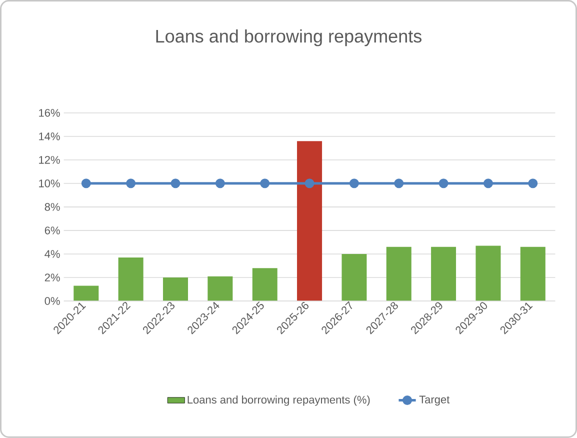 The height and width of the screenshot is (438, 577). Describe the element at coordinates (49, 184) in the screenshot. I see `y-tick-label: 10%` at that location.